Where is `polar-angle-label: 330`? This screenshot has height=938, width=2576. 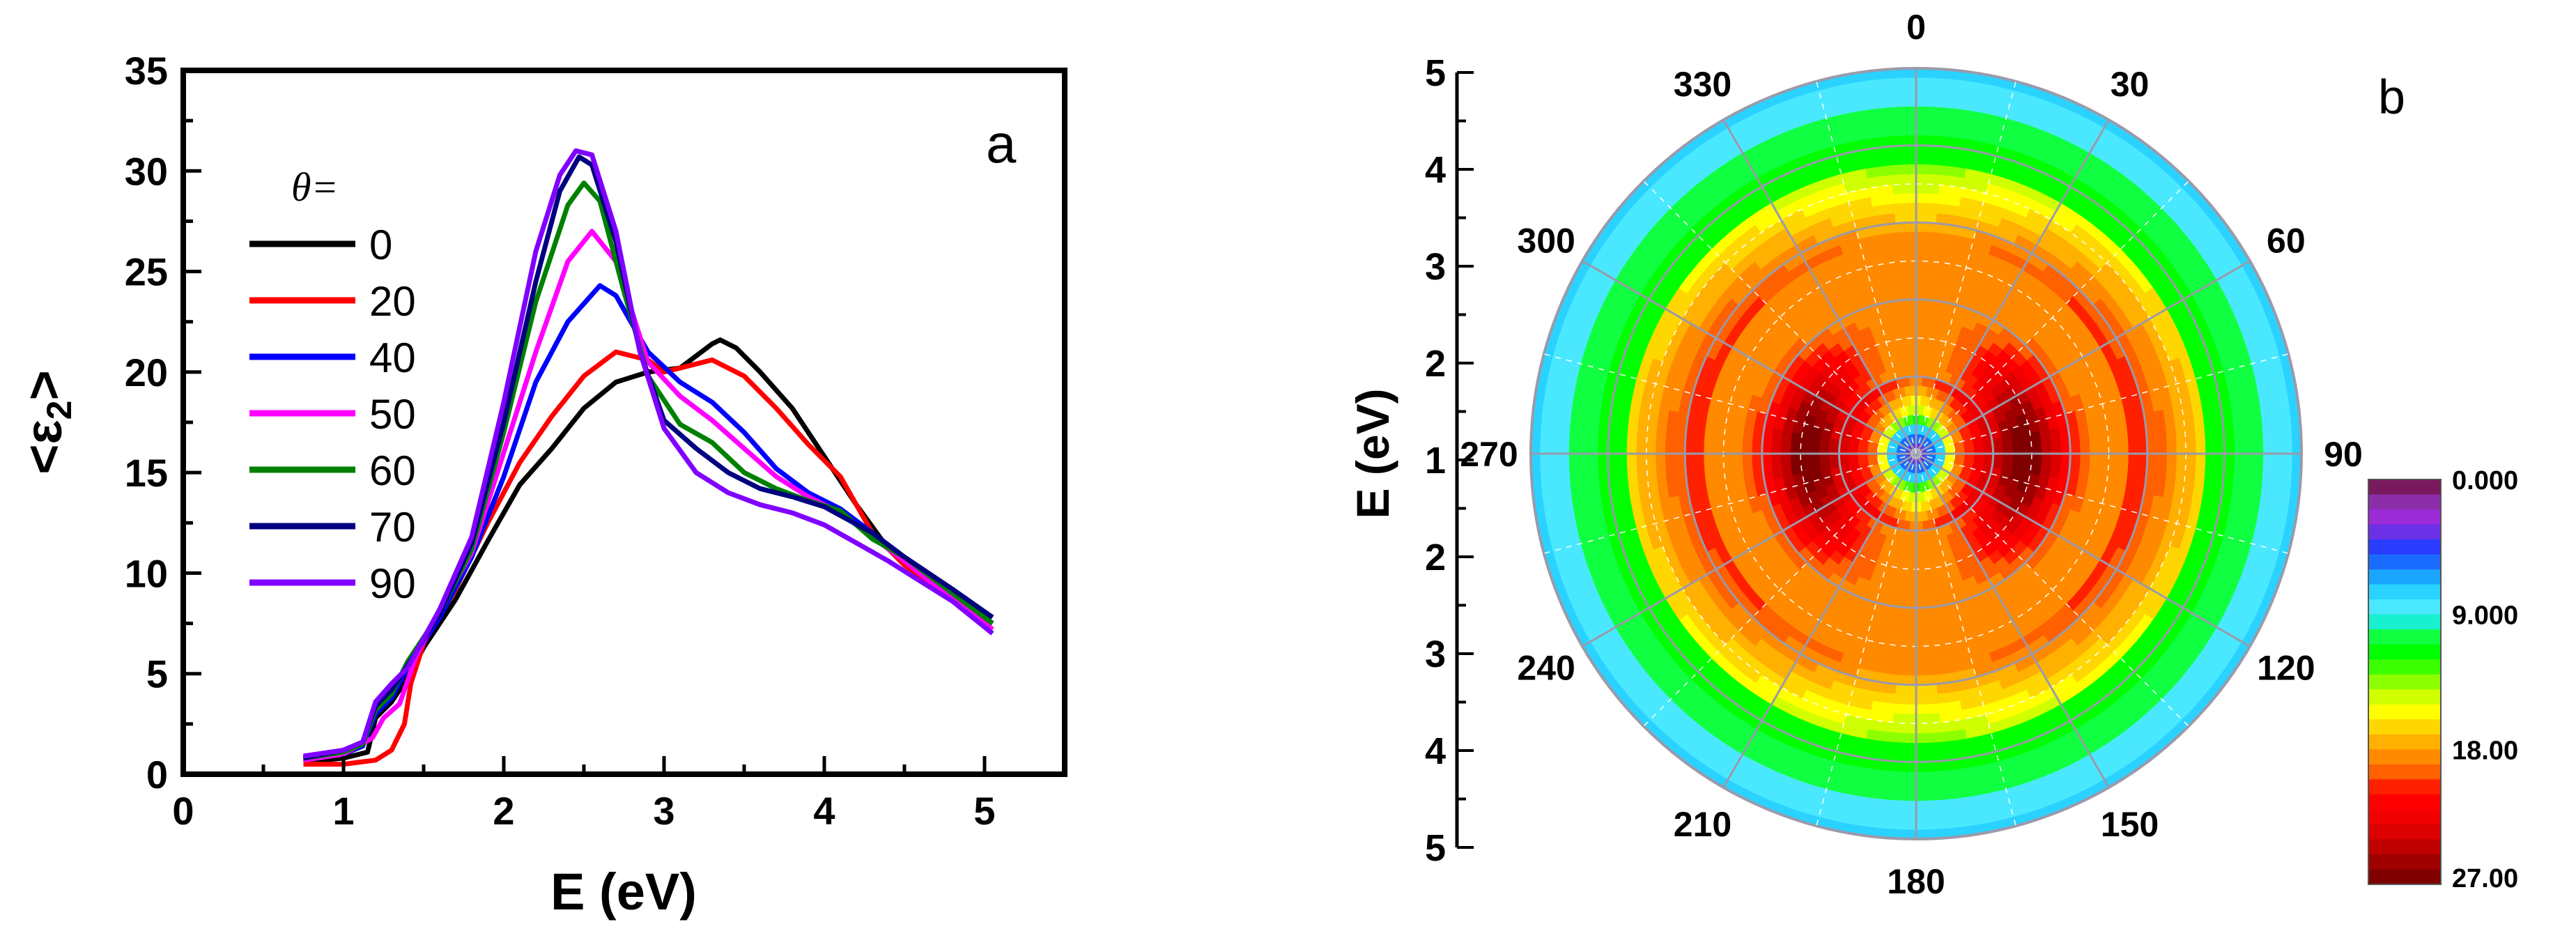 polar-angle-label: 330 is located at coordinates (1703, 84).